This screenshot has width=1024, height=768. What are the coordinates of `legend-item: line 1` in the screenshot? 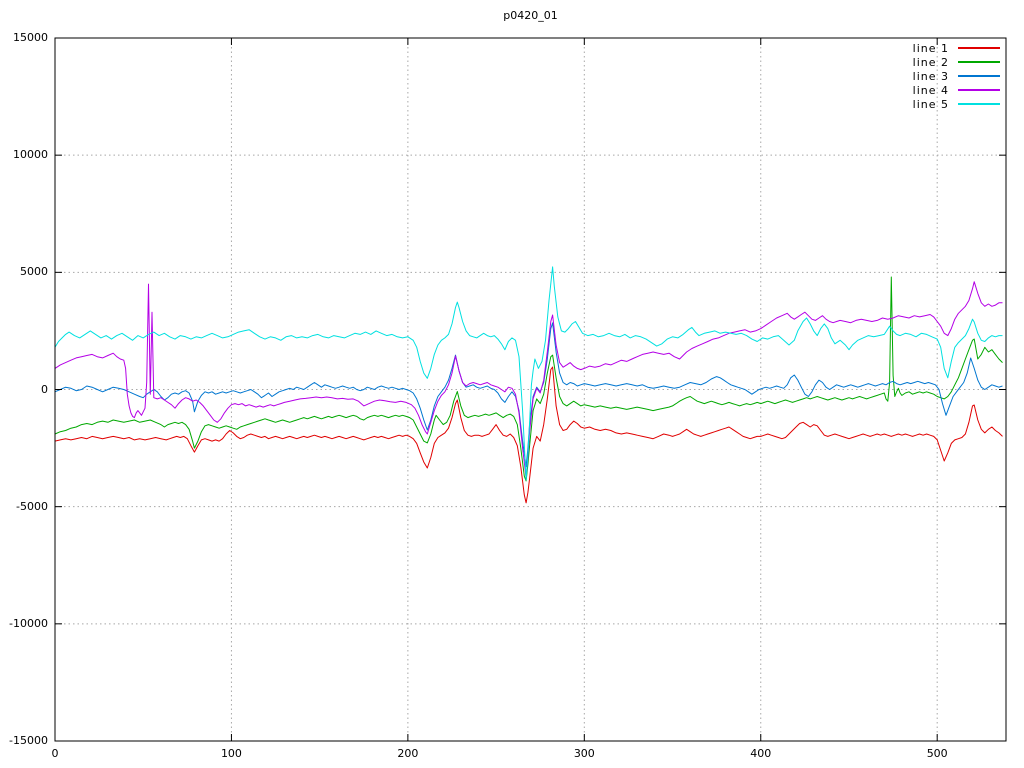 It's located at (956, 48).